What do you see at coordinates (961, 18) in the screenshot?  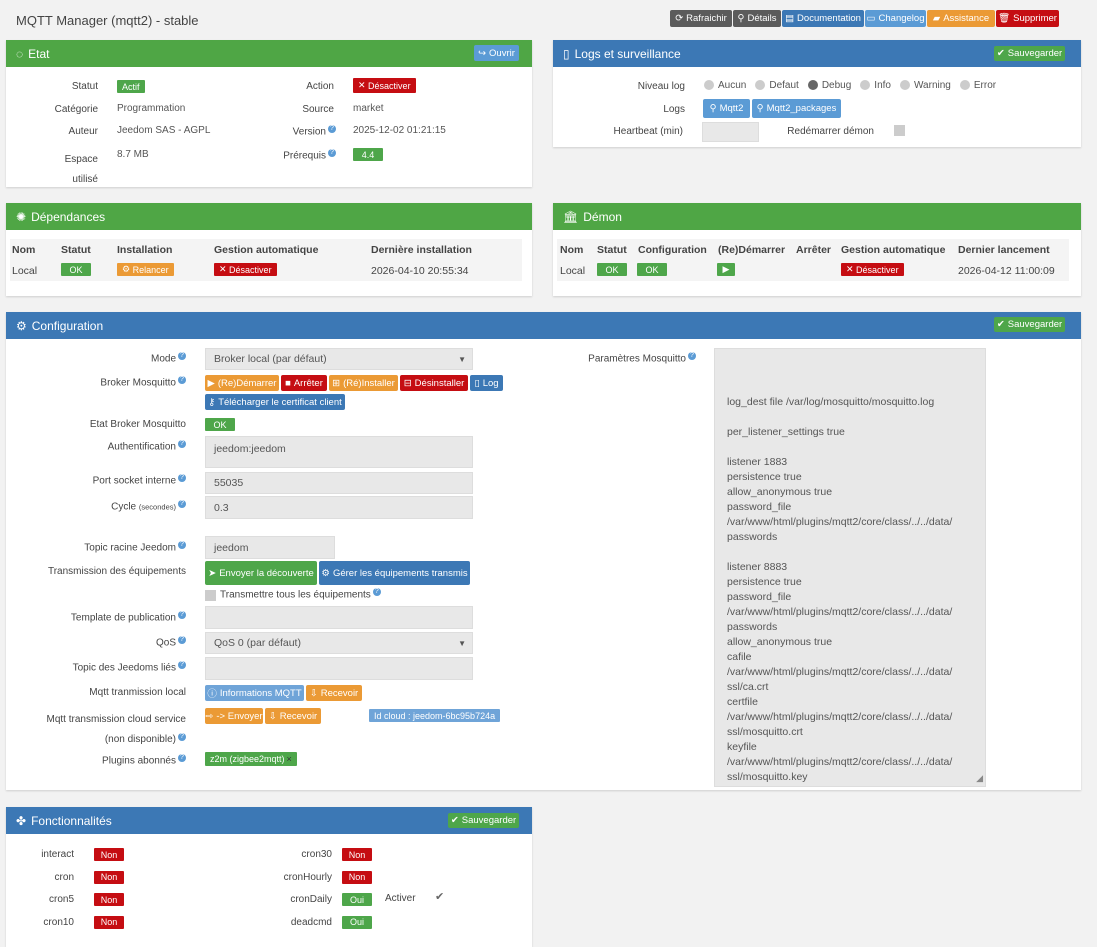 I see `assistance-button: ▰ Assistance` at bounding box center [961, 18].